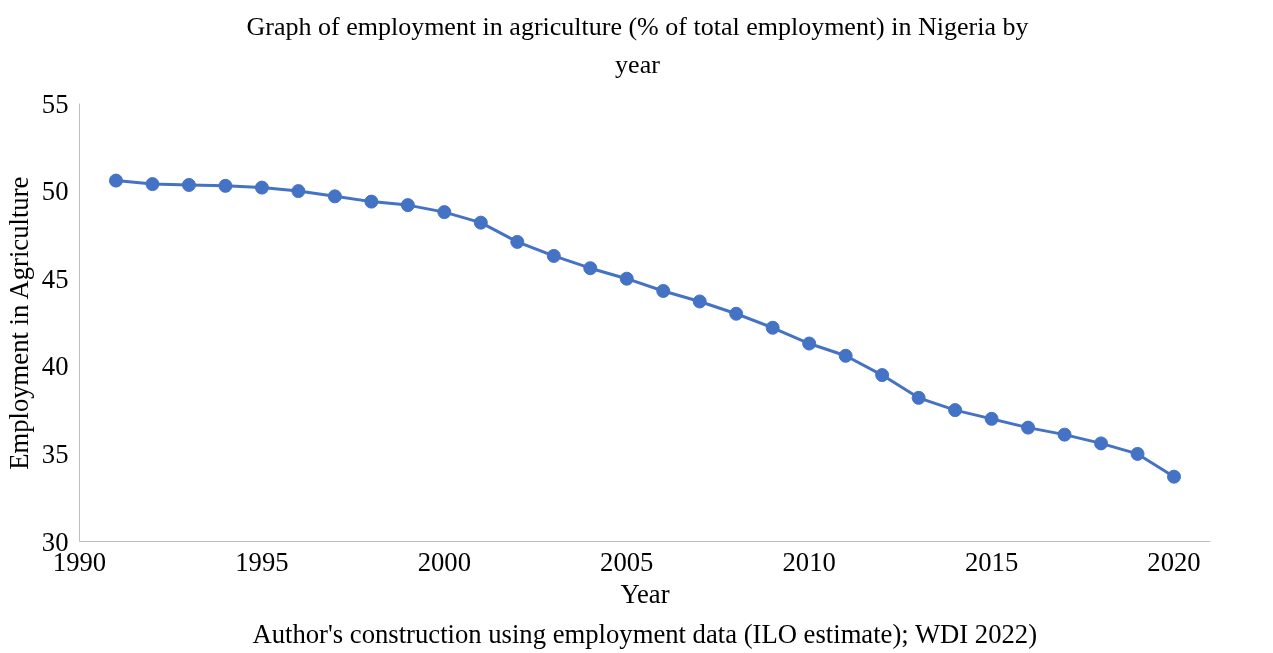  What do you see at coordinates (55, 366) in the screenshot?
I see `y-tick-label: 40` at bounding box center [55, 366].